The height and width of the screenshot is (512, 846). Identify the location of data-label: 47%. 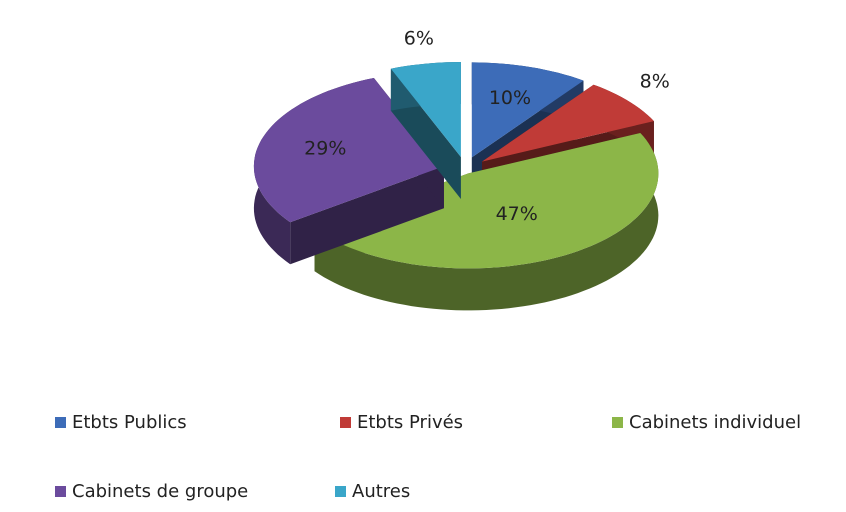
(517, 214).